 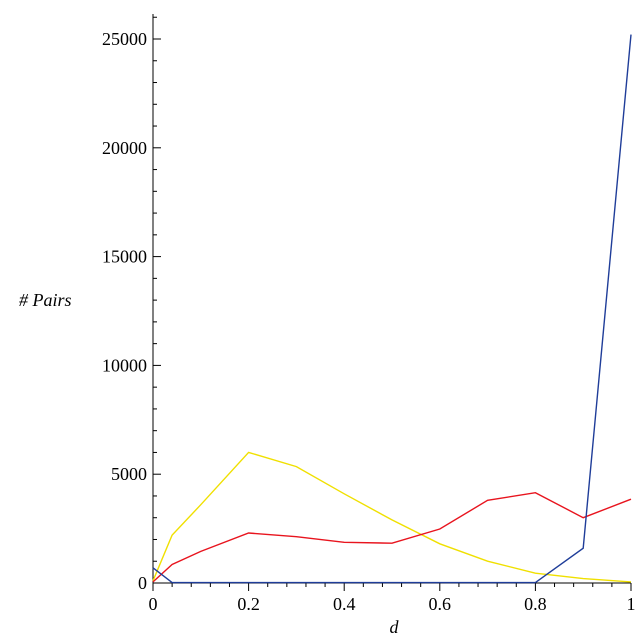 What do you see at coordinates (395, 627) in the screenshot?
I see `x-axis-title: d` at bounding box center [395, 627].